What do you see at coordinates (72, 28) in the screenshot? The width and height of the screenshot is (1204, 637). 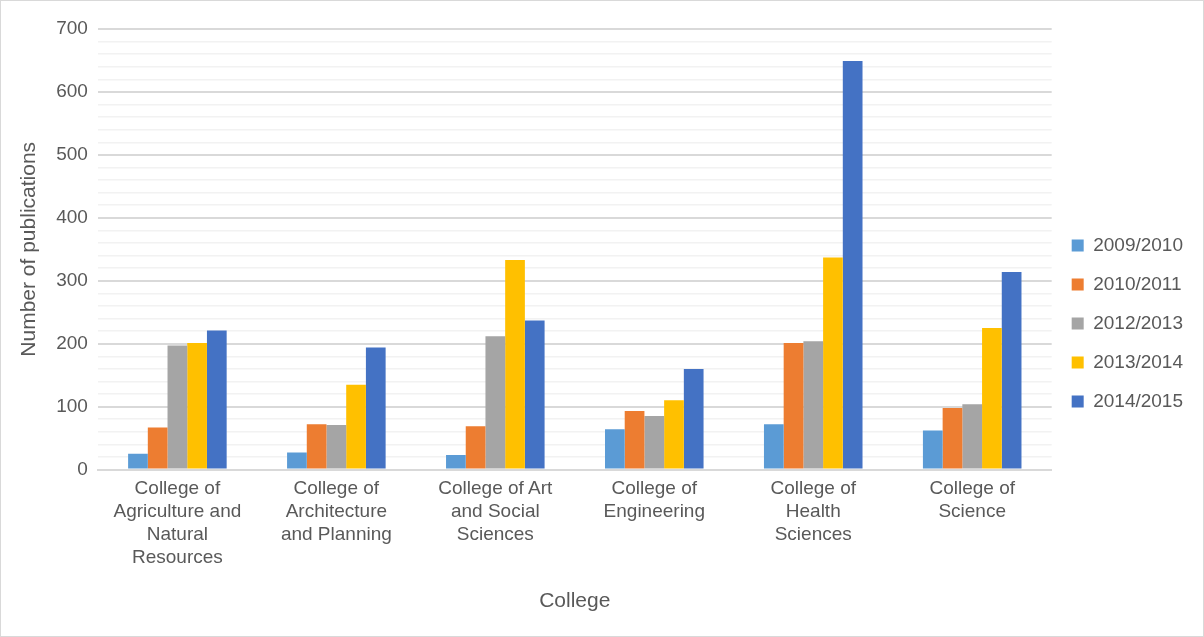 I see `y-tick-label: 700` at bounding box center [72, 28].